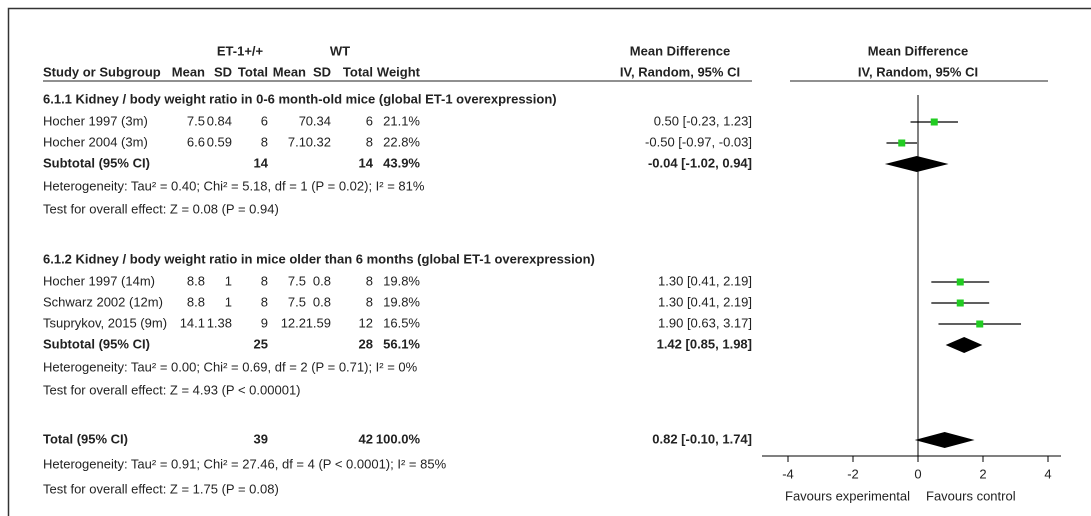 The width and height of the screenshot is (1091, 516). I want to click on ctl-stat: 6, so click(369, 120).